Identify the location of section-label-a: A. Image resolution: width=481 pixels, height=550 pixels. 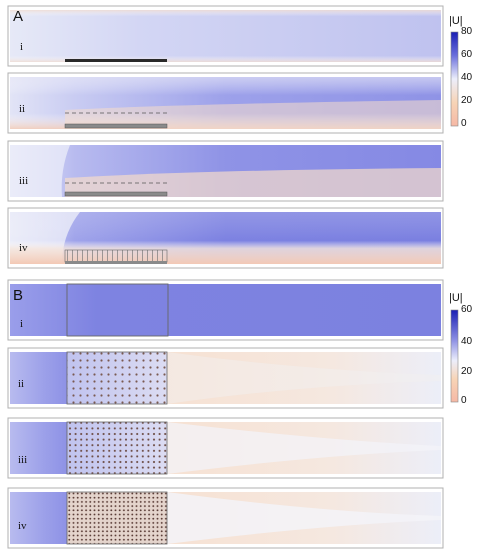
(18, 16).